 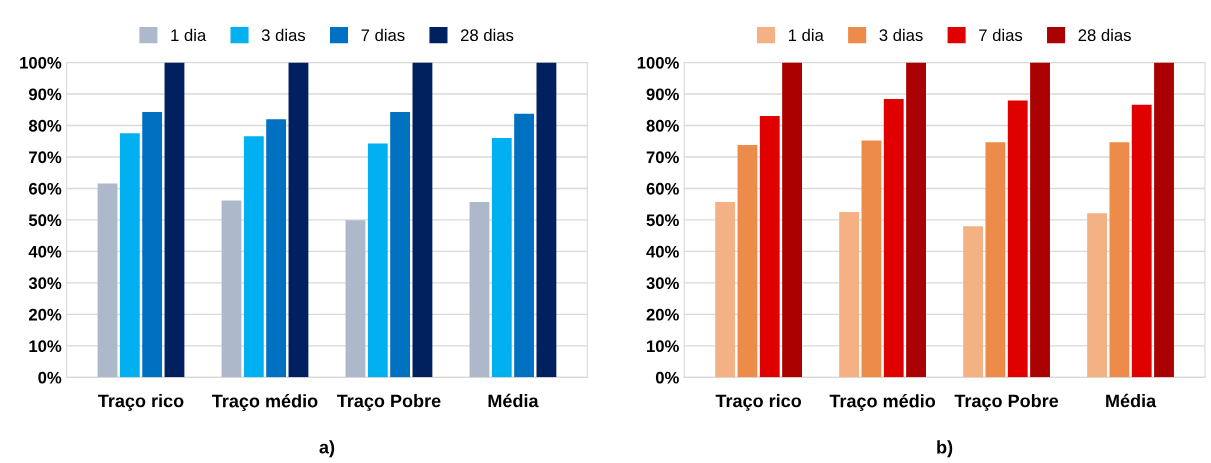 What do you see at coordinates (945, 449) in the screenshot?
I see `text: b)` at bounding box center [945, 449].